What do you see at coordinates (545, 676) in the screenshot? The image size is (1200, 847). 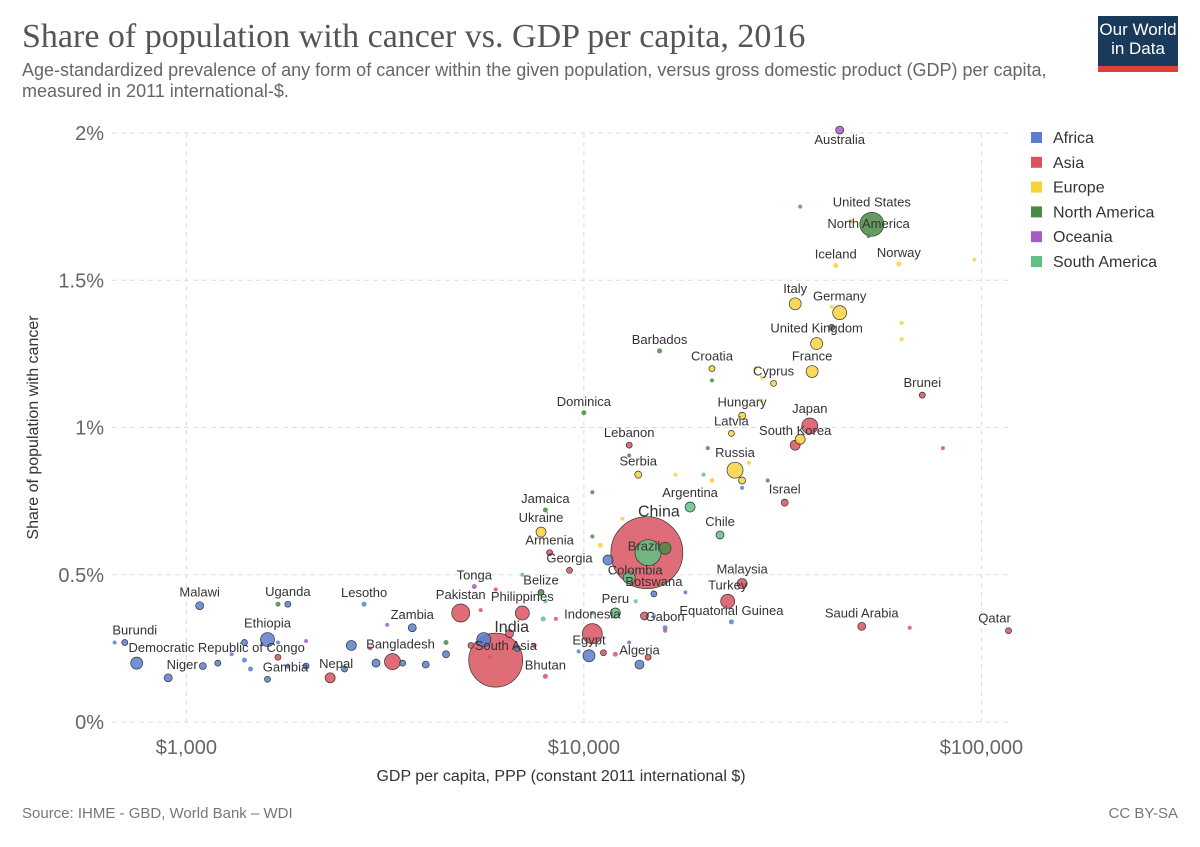 I see `point-bhutan` at bounding box center [545, 676].